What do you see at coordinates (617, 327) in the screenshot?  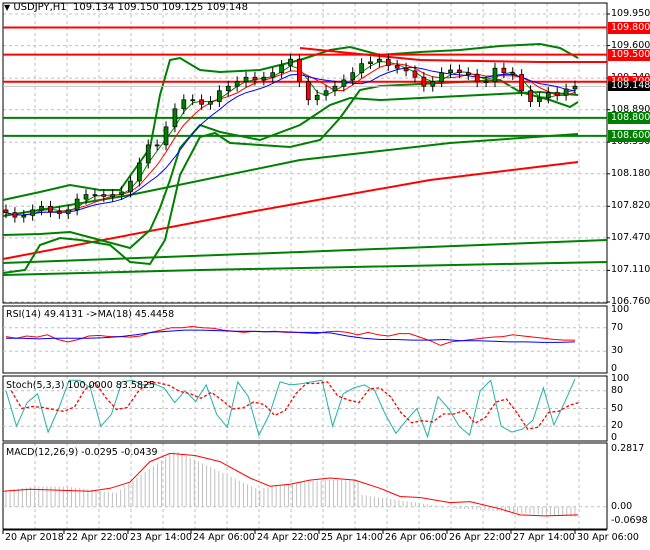 I see `rsi-axis-tick: 70` at bounding box center [617, 327].